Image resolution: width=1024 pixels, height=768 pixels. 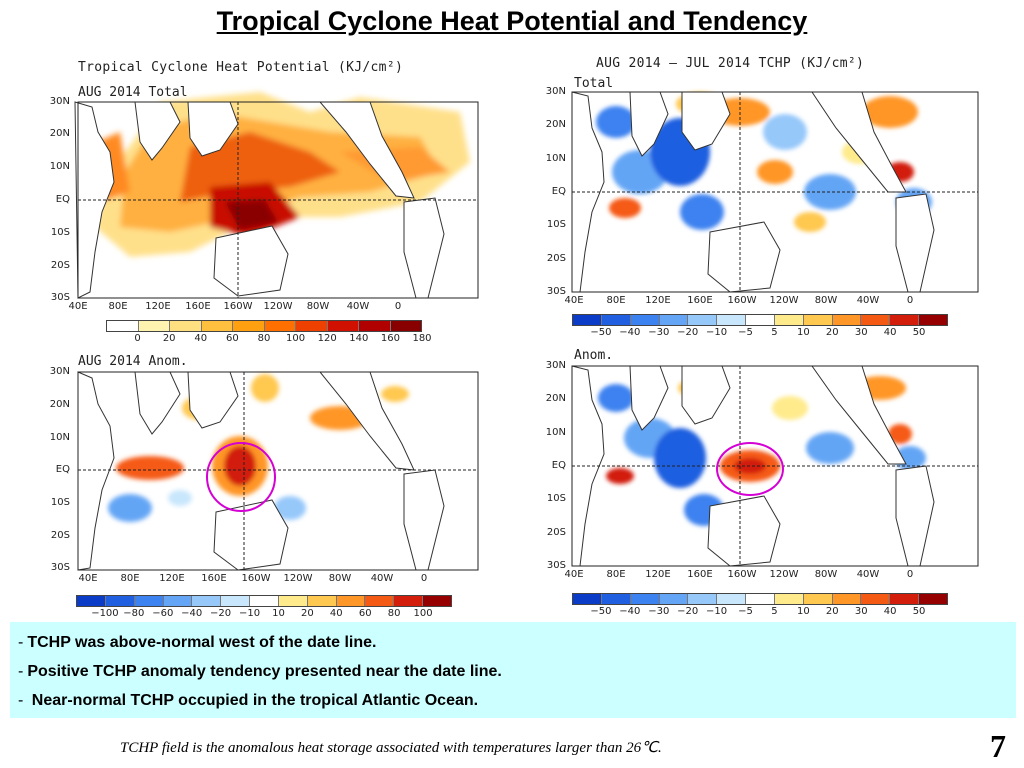 I want to click on colorbar-tick-label: −10, so click(x=717, y=611).